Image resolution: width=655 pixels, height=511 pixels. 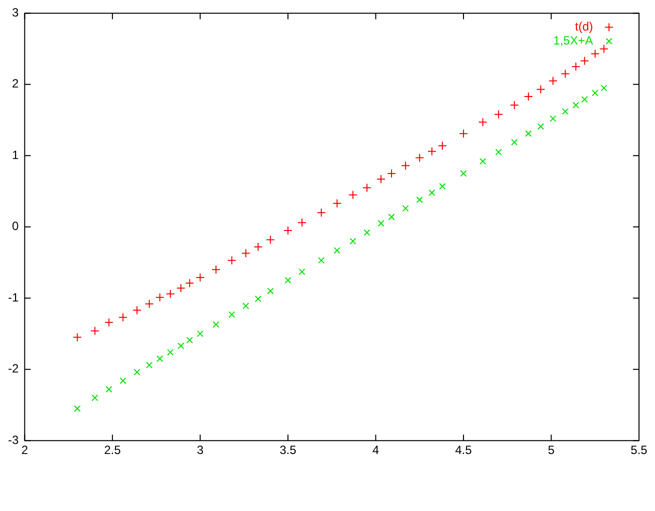 I want to click on legend-label: 1,5X+A, so click(x=573, y=41).